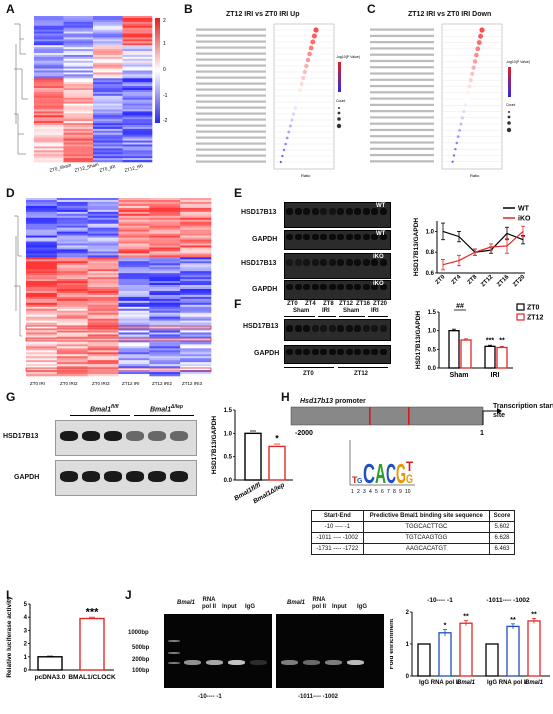 This screenshot has height=714, width=553. What do you see at coordinates (413, 538) in the screenshot?
I see `table-row: -1011 ---- -1002 TGTCAAGTGG 6.628` at bounding box center [413, 538].